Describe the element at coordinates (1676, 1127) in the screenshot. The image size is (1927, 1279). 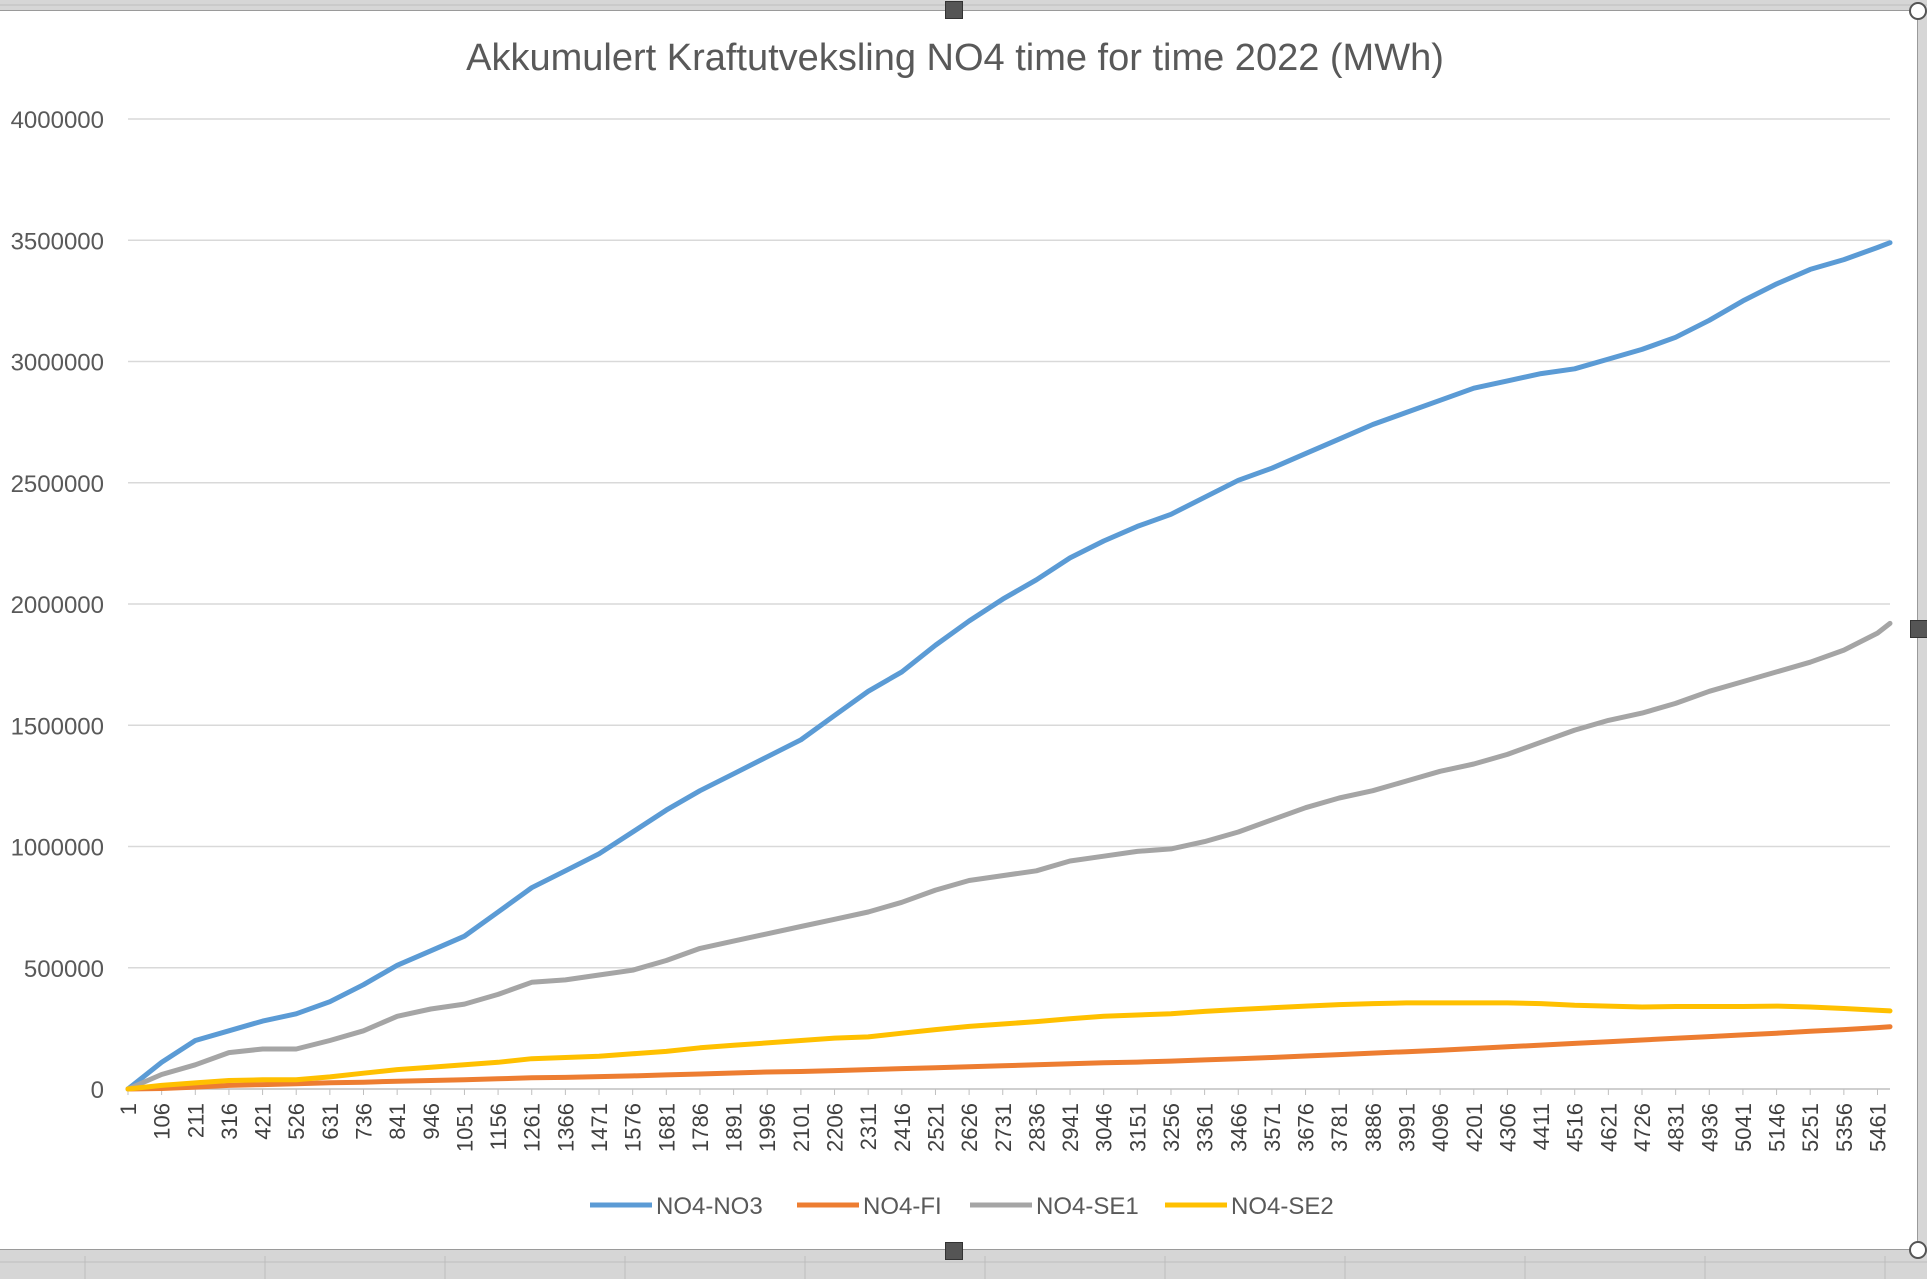
I see `x-tick-label: 4831` at that location.